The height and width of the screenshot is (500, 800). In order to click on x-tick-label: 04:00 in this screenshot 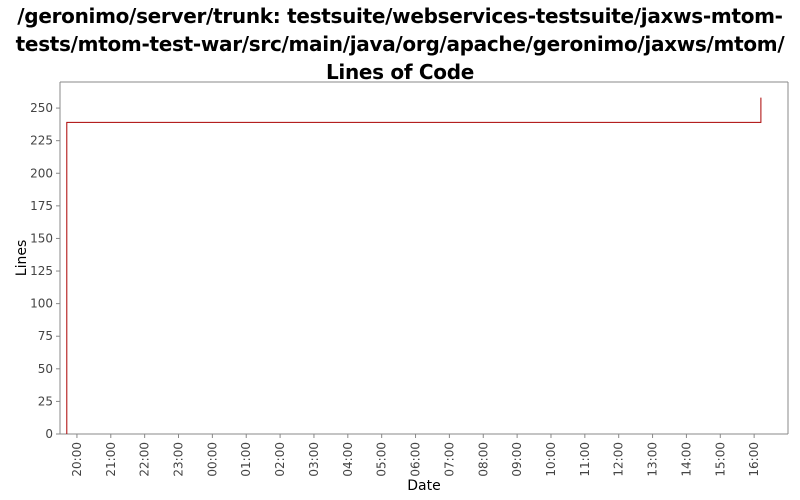, I will do `click(348, 459)`.